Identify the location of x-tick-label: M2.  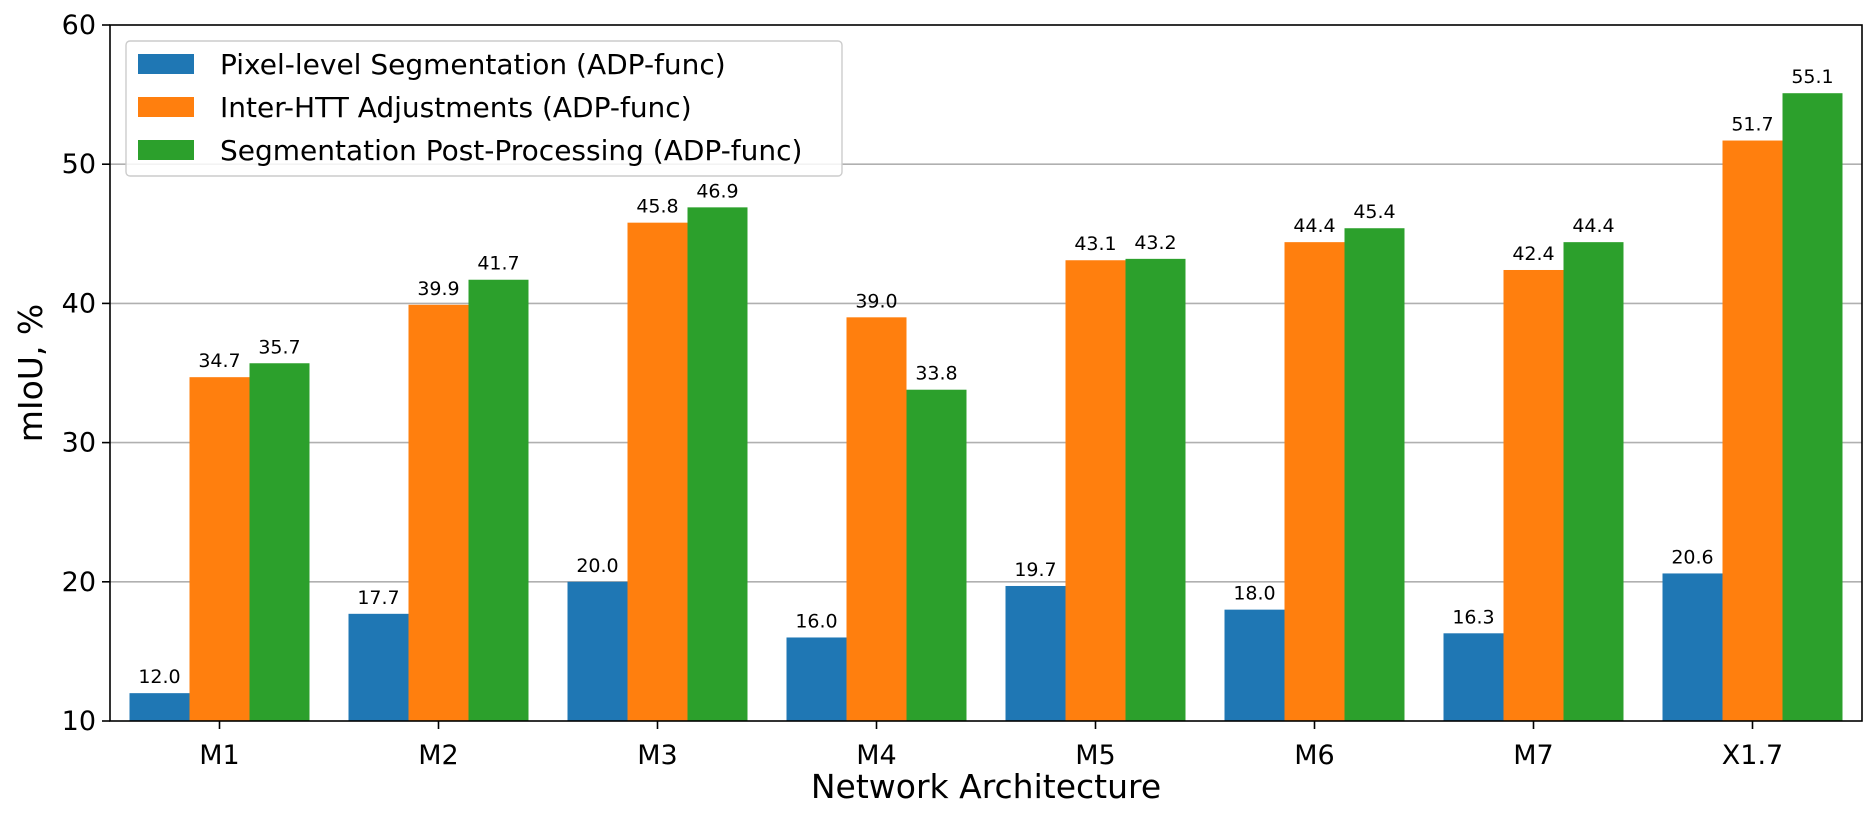
(438, 755).